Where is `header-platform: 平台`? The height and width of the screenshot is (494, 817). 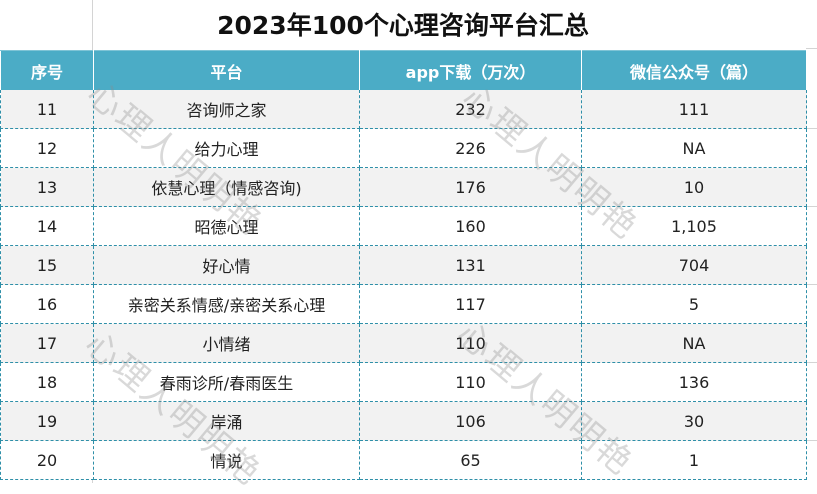 header-platform: 平台 is located at coordinates (226, 70).